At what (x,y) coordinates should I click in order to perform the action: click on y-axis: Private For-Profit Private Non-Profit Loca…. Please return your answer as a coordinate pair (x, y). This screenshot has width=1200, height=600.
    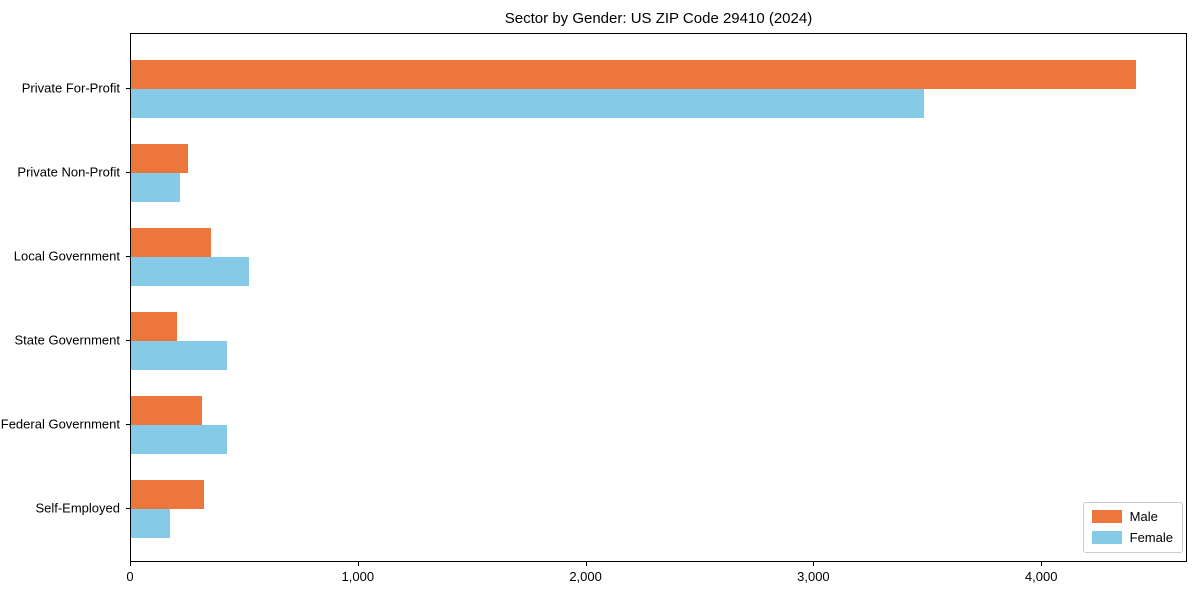
    Looking at the image, I should click on (65, 297).